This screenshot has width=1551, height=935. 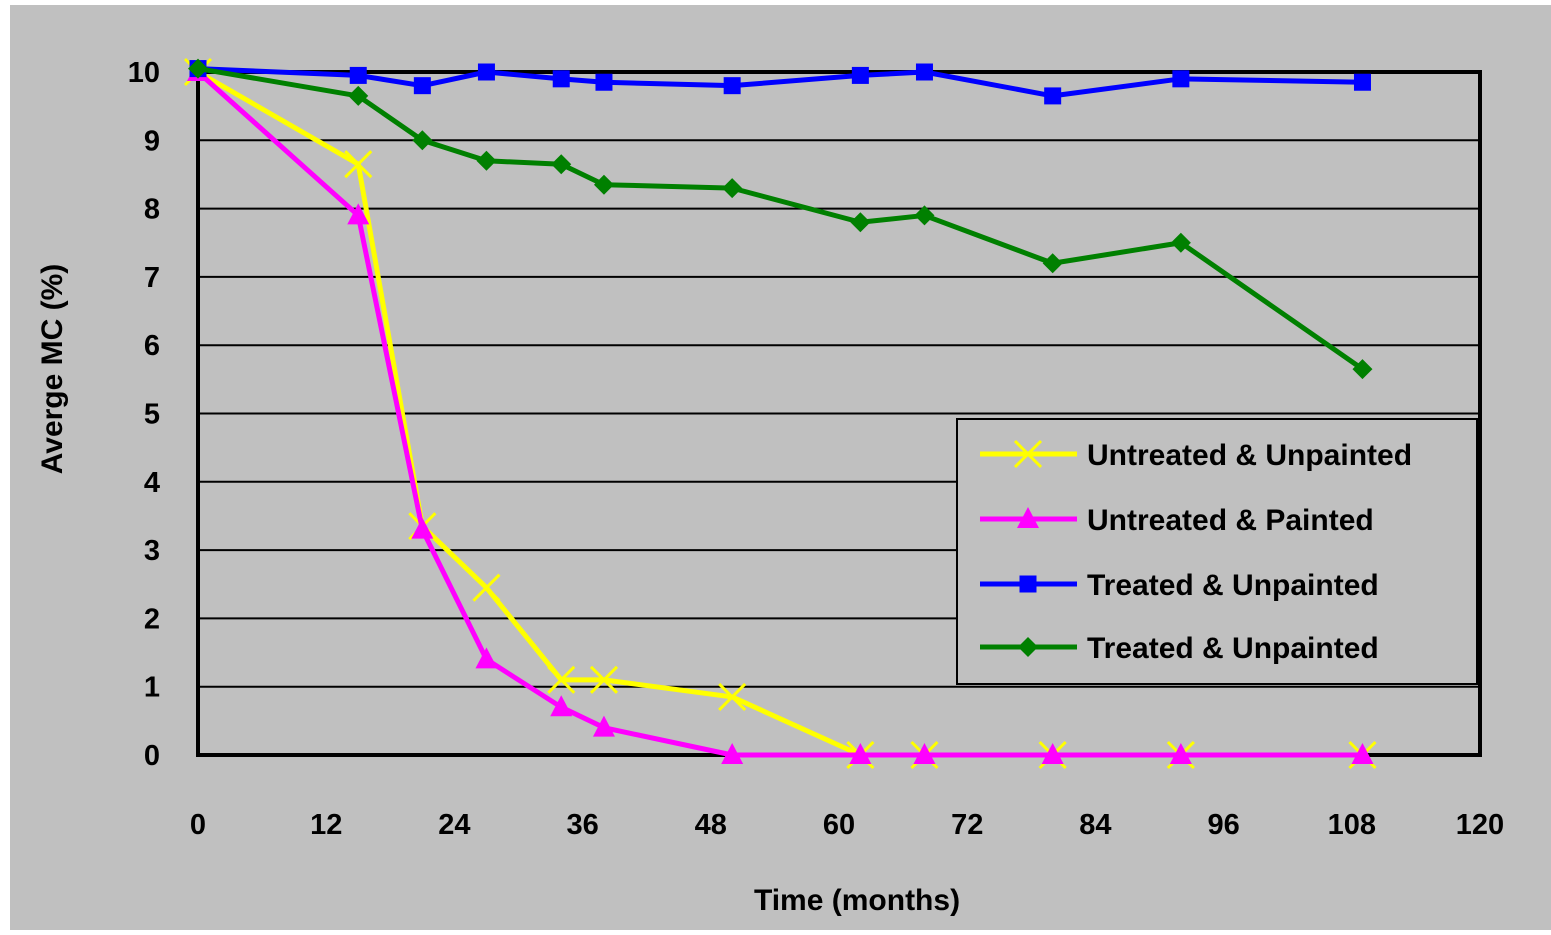 What do you see at coordinates (52, 369) in the screenshot?
I see `y-axis-title: Averge MC (%)` at bounding box center [52, 369].